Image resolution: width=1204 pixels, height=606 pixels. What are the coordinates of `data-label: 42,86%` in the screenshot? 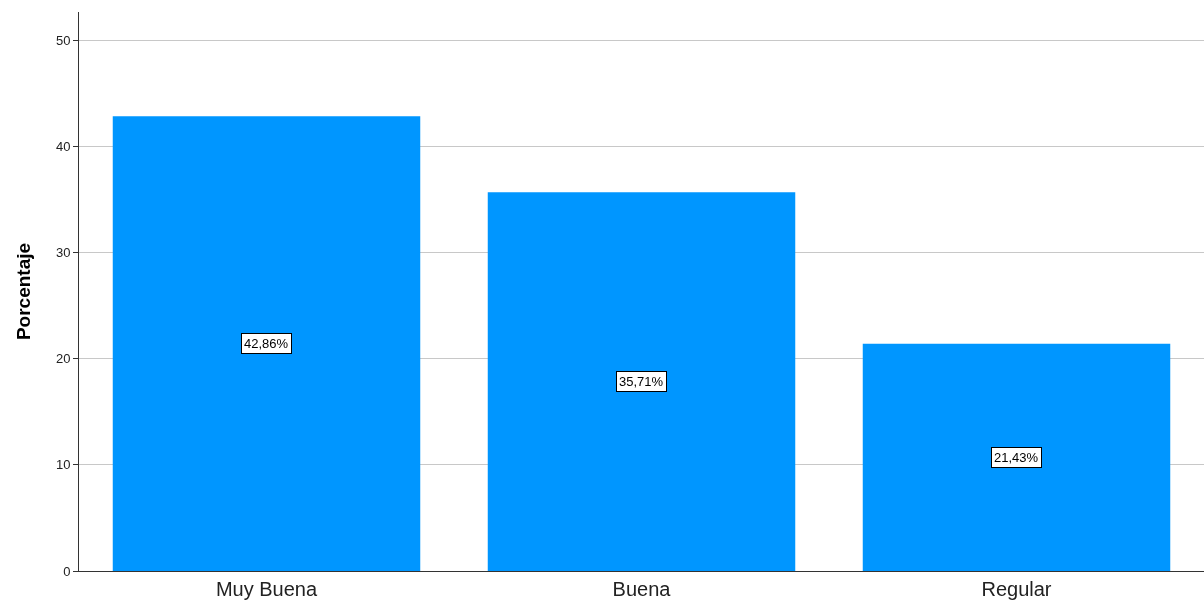 It's located at (266, 343).